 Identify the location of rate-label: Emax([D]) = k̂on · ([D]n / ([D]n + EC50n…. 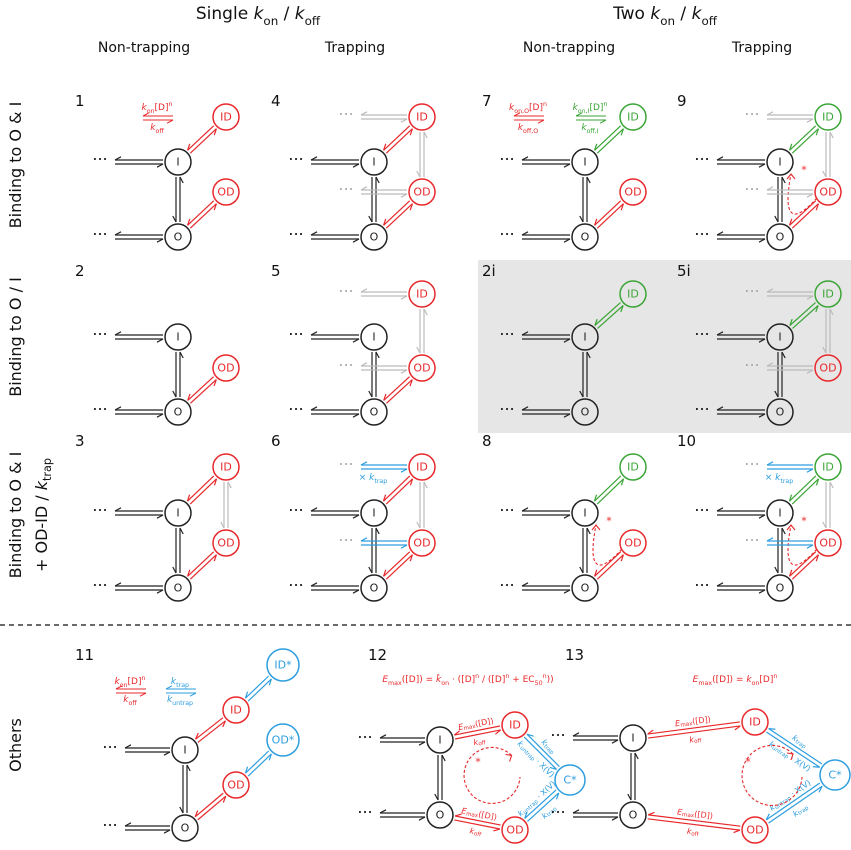
(467, 680).